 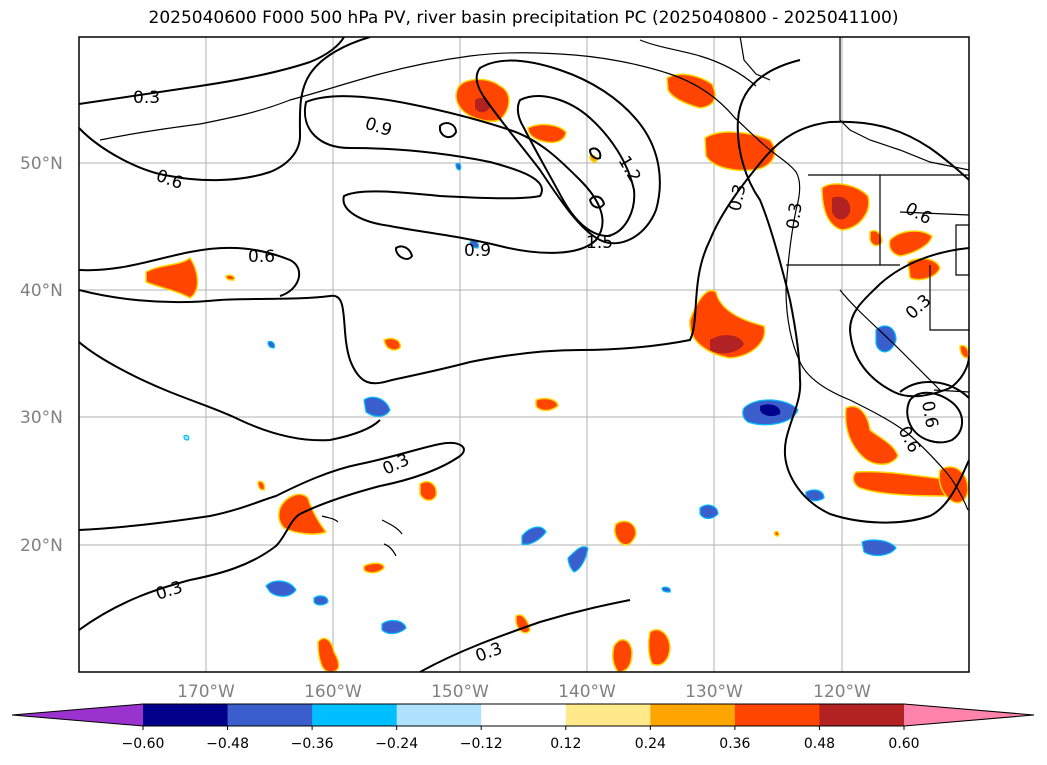 What do you see at coordinates (460, 692) in the screenshot?
I see `lon-label: 150°W` at bounding box center [460, 692].